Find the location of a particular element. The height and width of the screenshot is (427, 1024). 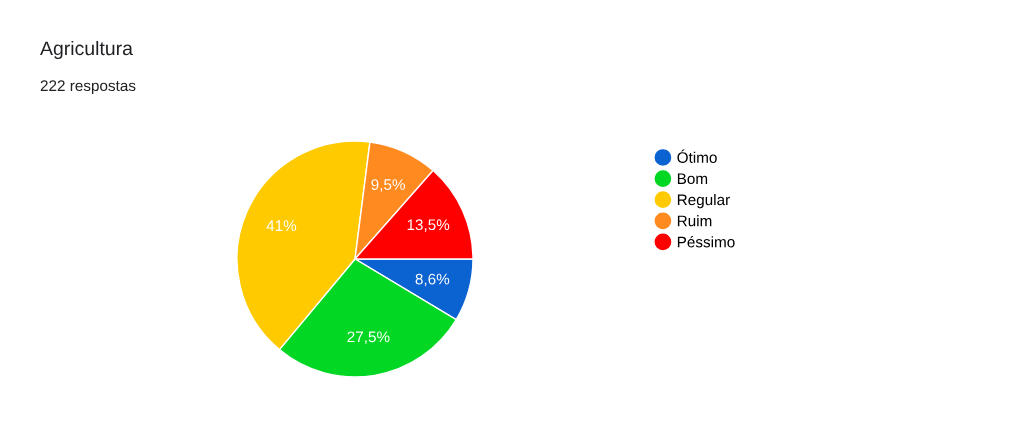

data-label: 27,5% is located at coordinates (368, 338).